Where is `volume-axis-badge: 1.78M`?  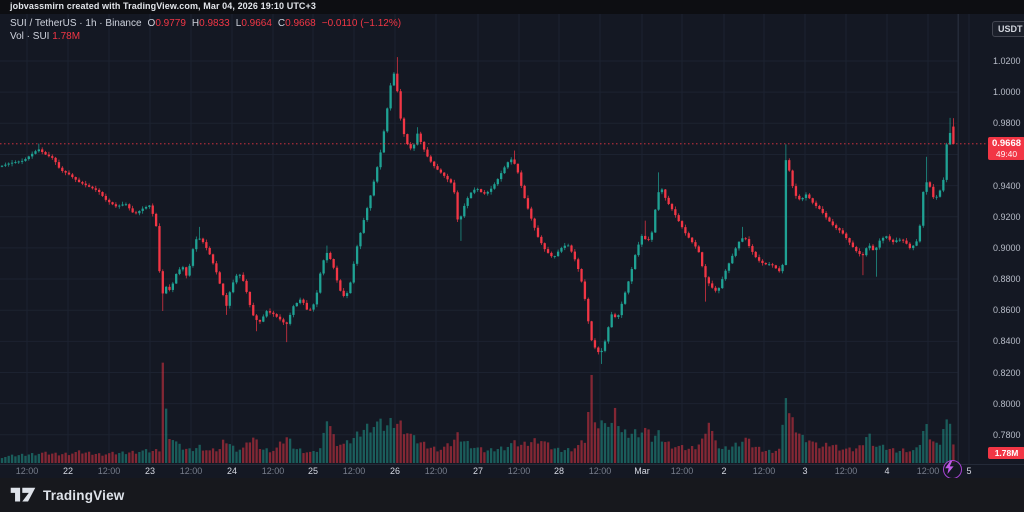 volume-axis-badge: 1.78M is located at coordinates (1006, 453).